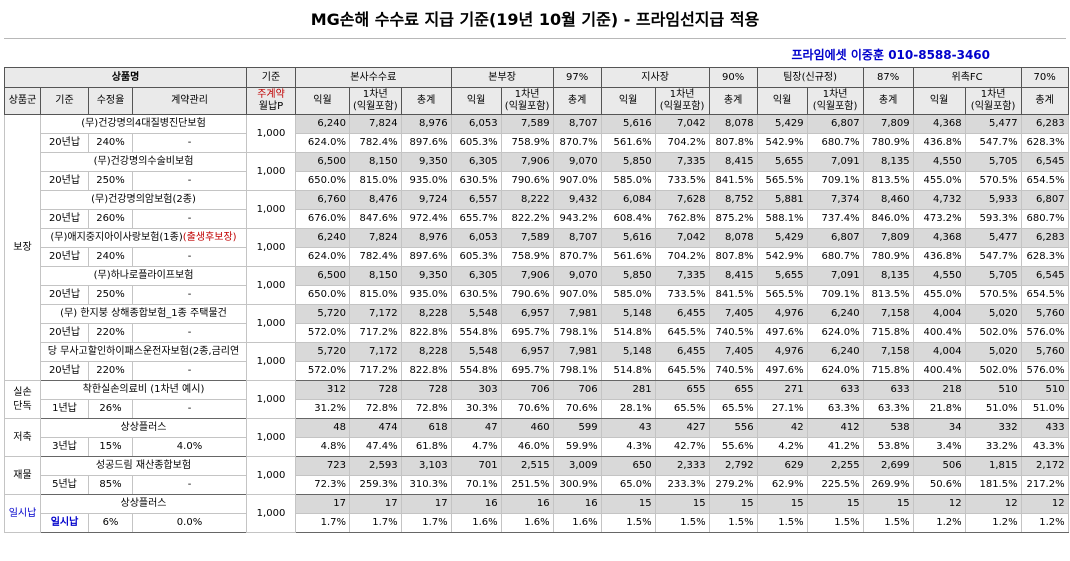  What do you see at coordinates (993, 124) in the screenshot?
I see `amount-cell: 5,477` at bounding box center [993, 124].